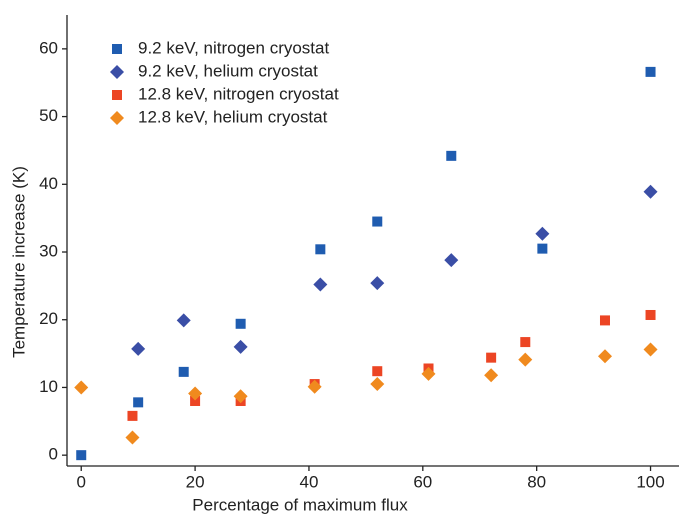 The width and height of the screenshot is (679, 523). What do you see at coordinates (233, 47) in the screenshot?
I see `legend-label: 9.2 keV, nitrogen cryostat` at bounding box center [233, 47].